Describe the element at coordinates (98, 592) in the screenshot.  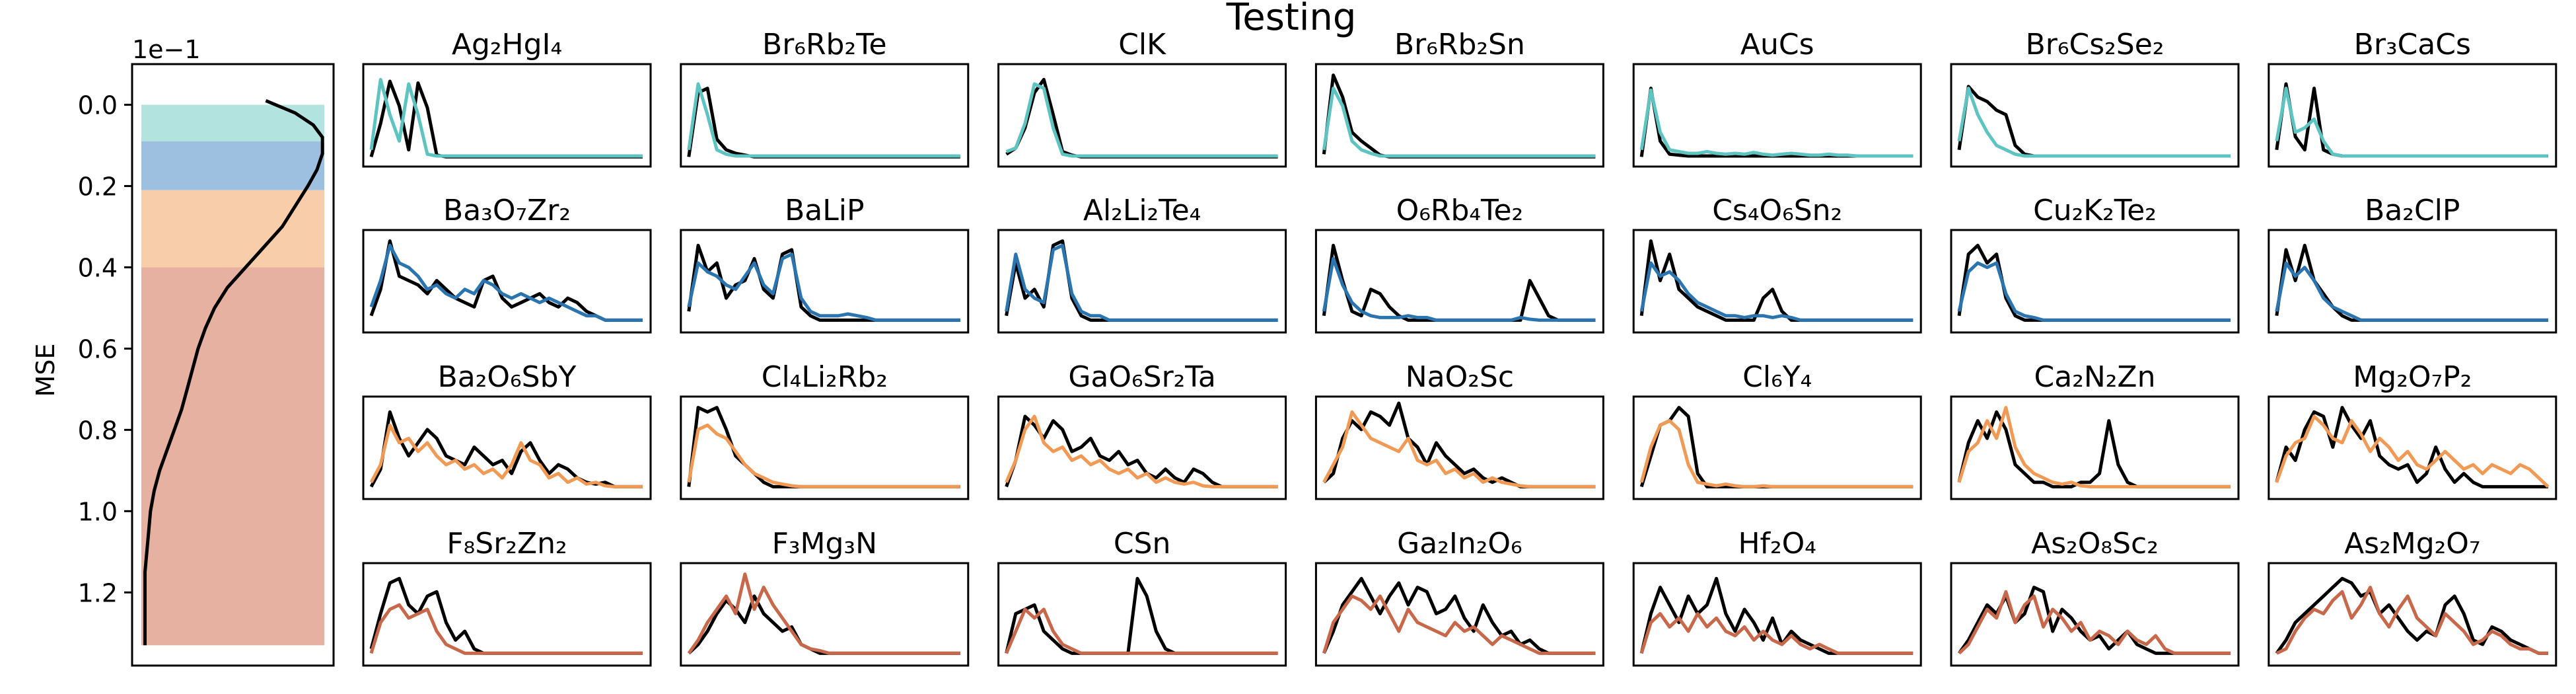
I see `y-tick-label: 1.2` at that location.